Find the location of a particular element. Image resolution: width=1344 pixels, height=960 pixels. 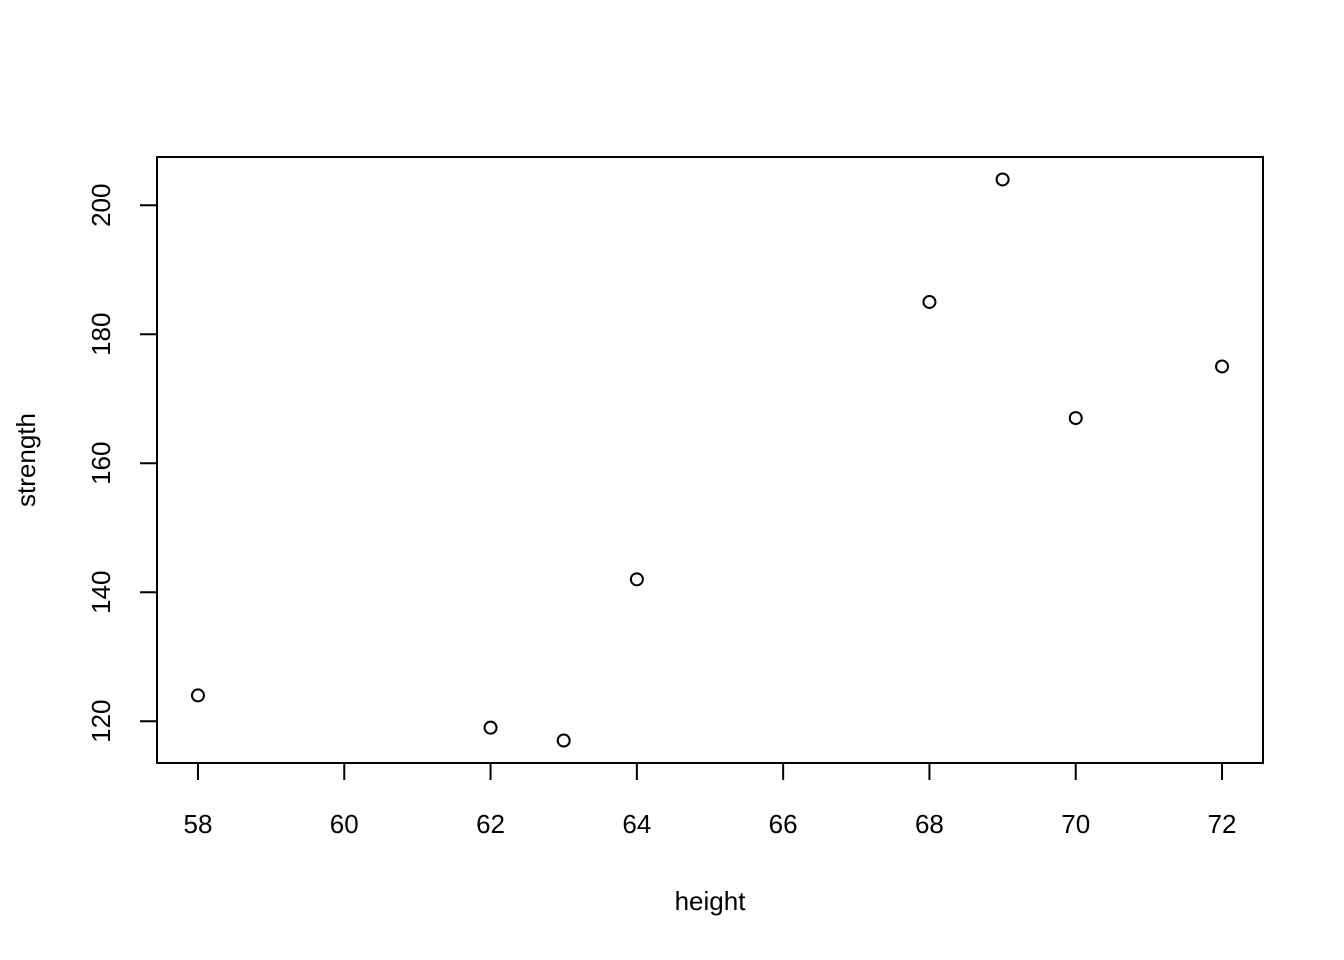

x-axis-label: height is located at coordinates (711, 901).